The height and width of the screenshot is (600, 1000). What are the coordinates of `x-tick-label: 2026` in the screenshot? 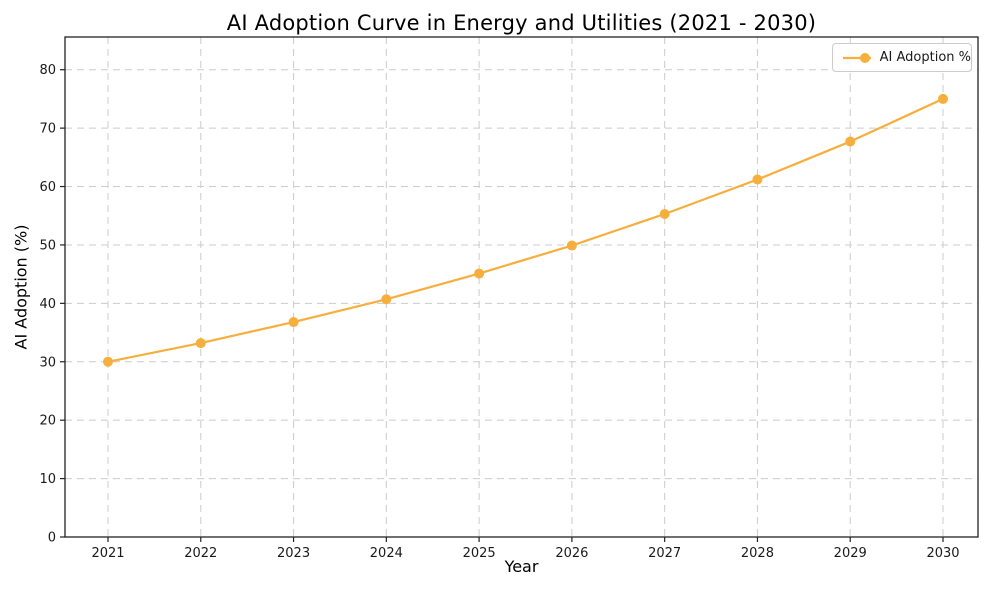 It's located at (571, 553).